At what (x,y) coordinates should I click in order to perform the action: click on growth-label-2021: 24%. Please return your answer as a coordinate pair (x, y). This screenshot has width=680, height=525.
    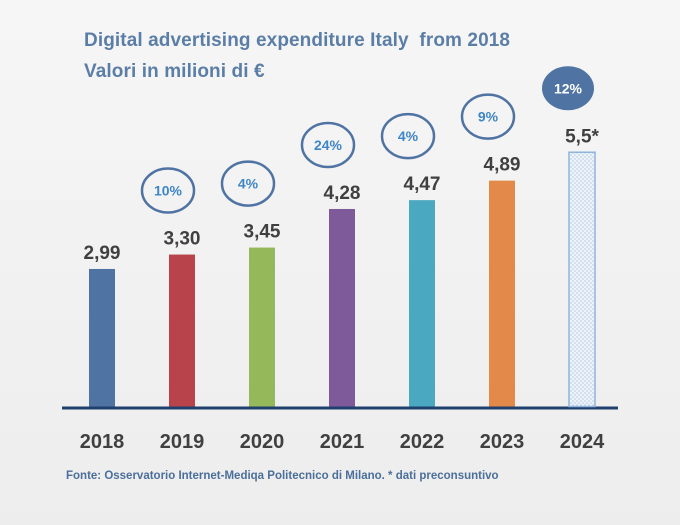
    Looking at the image, I should click on (328, 145).